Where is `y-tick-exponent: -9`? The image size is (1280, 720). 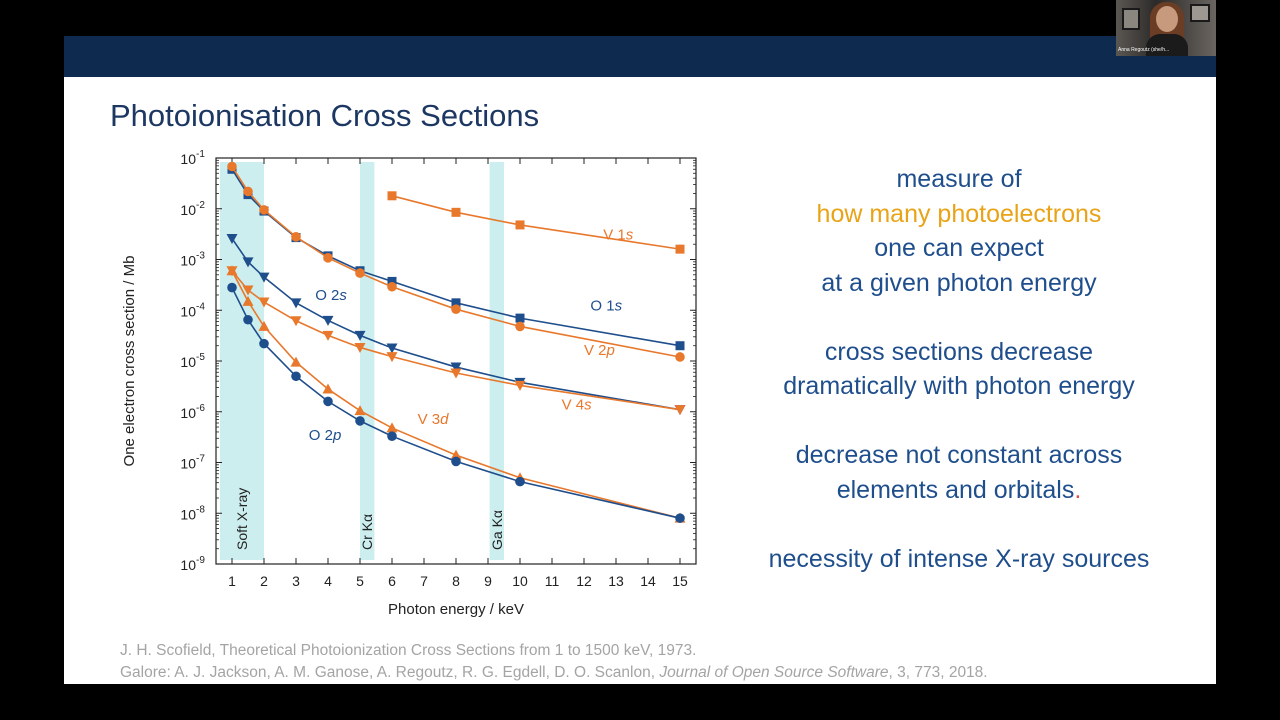 y-tick-exponent: -9 is located at coordinates (200, 560).